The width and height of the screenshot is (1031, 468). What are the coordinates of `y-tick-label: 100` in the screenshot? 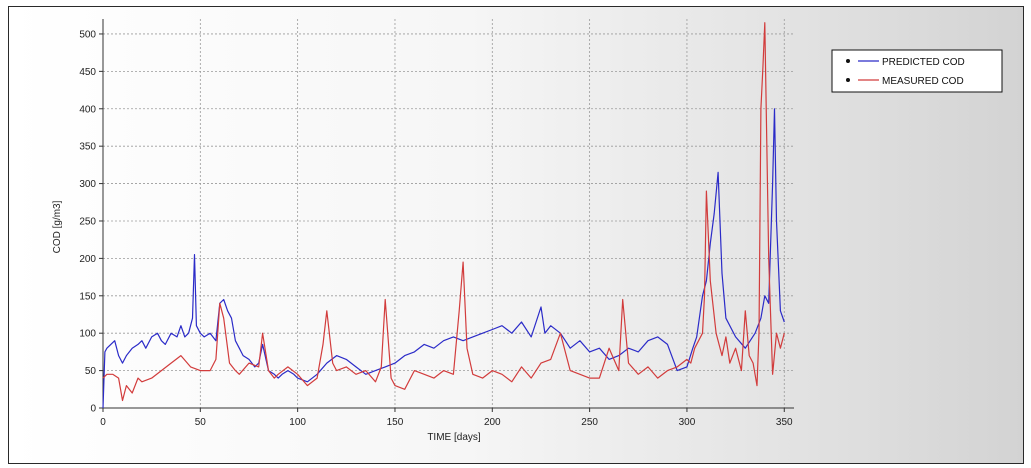 It's located at (87, 334).